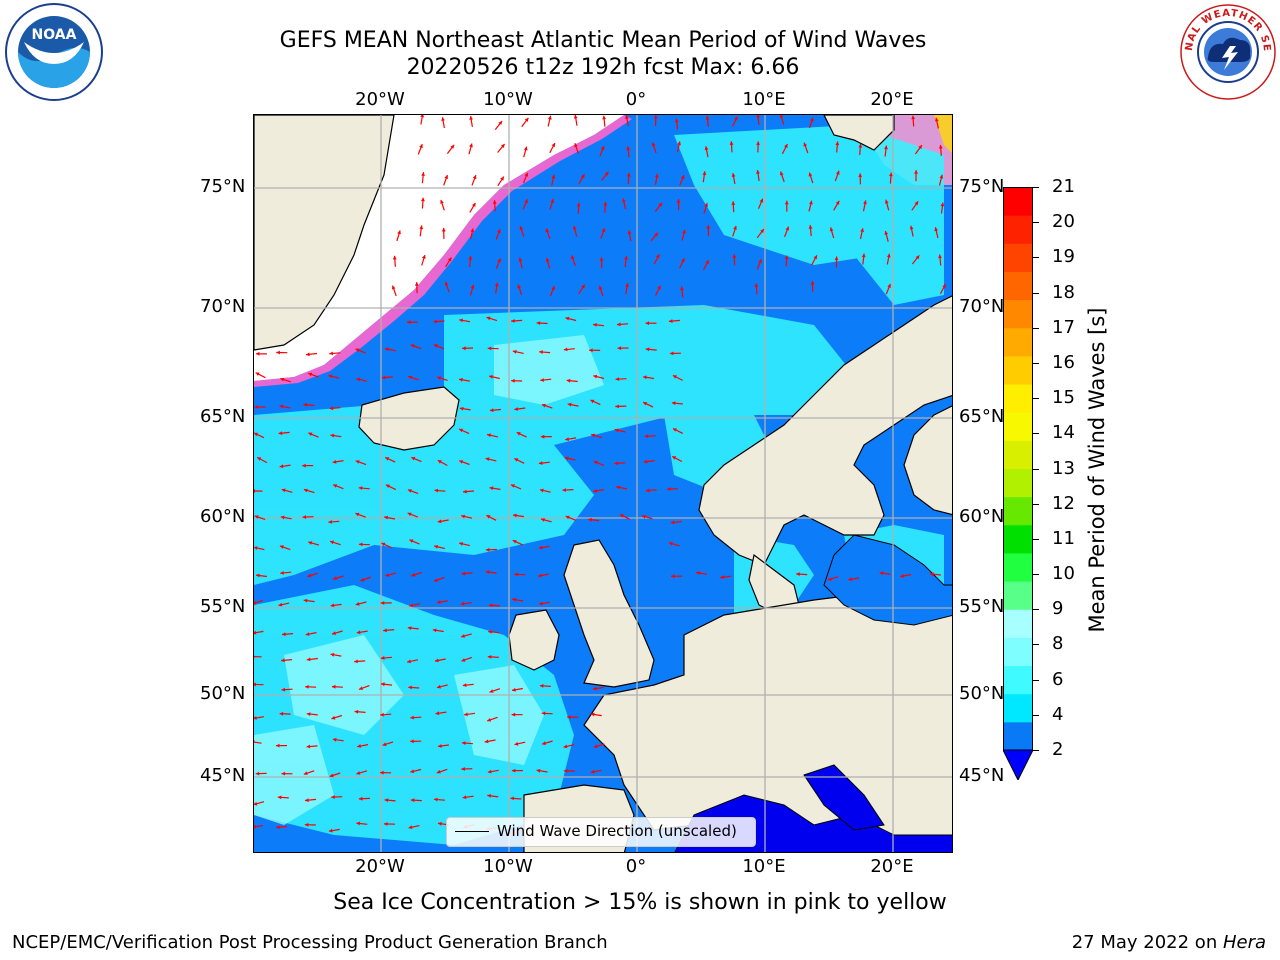  Describe the element at coordinates (1244, 942) in the screenshot. I see `footer-host: Hera` at that location.